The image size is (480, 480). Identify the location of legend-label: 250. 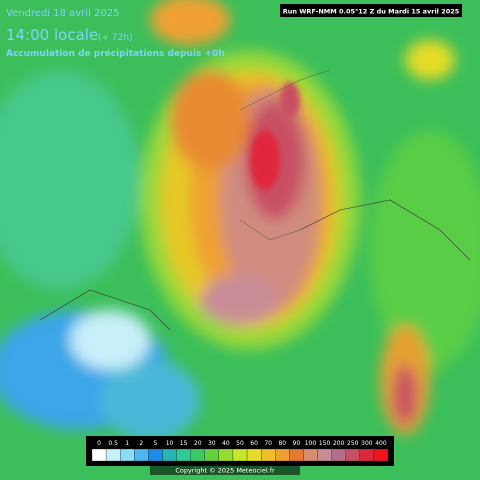
(353, 443).